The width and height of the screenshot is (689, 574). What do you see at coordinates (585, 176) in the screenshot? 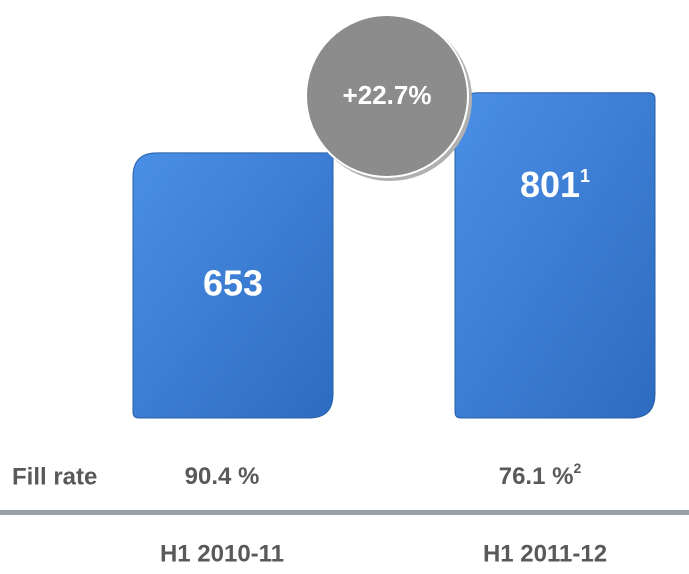
I see `footnote-marker: 1` at bounding box center [585, 176].